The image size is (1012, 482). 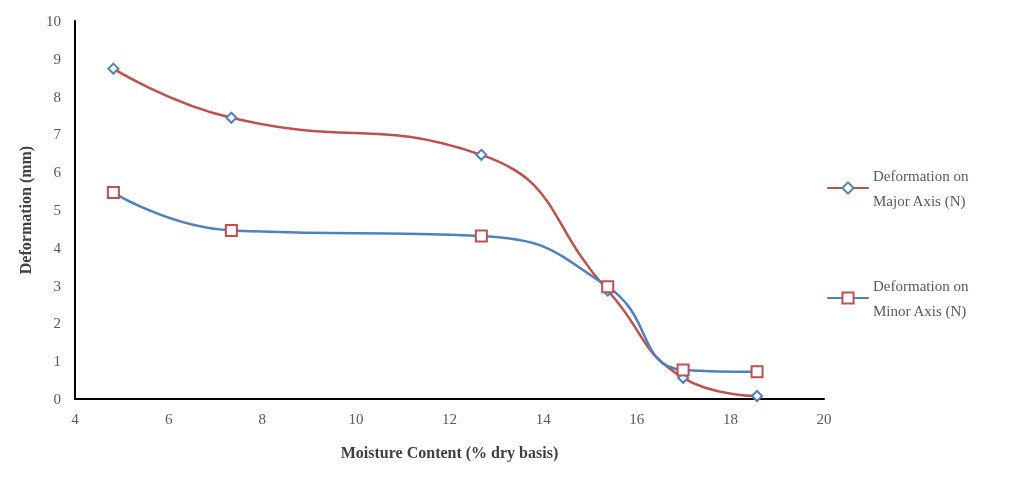 What do you see at coordinates (923, 188) in the screenshot?
I see `legend-label: Deformation on Major Axis (N)` at bounding box center [923, 188].